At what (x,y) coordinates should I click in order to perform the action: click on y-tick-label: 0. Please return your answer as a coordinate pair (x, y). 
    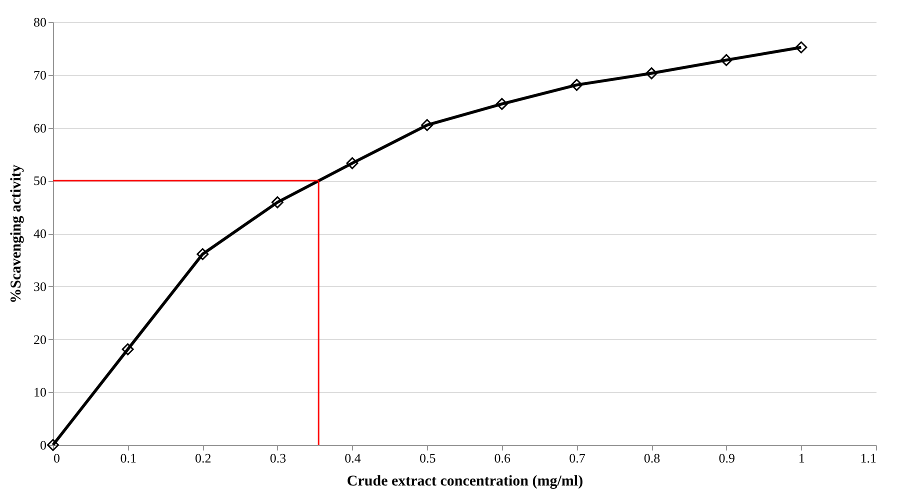
    Looking at the image, I should click on (43, 445).